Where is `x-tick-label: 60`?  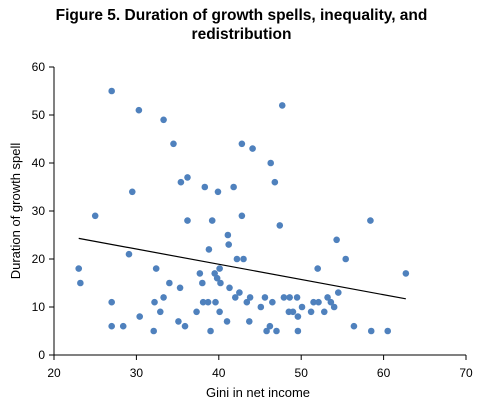
x-tick-label: 60 is located at coordinates (384, 373).